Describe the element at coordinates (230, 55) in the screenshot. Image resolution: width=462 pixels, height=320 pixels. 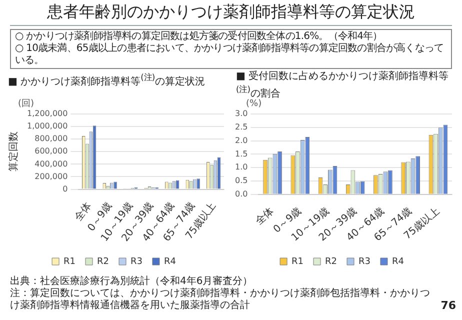
I see `text: ○ 10歳未満、65歳以上の患者において、かかりつけ薬剤師指導料等の算定回数の割合が高くなっている。` at that location.